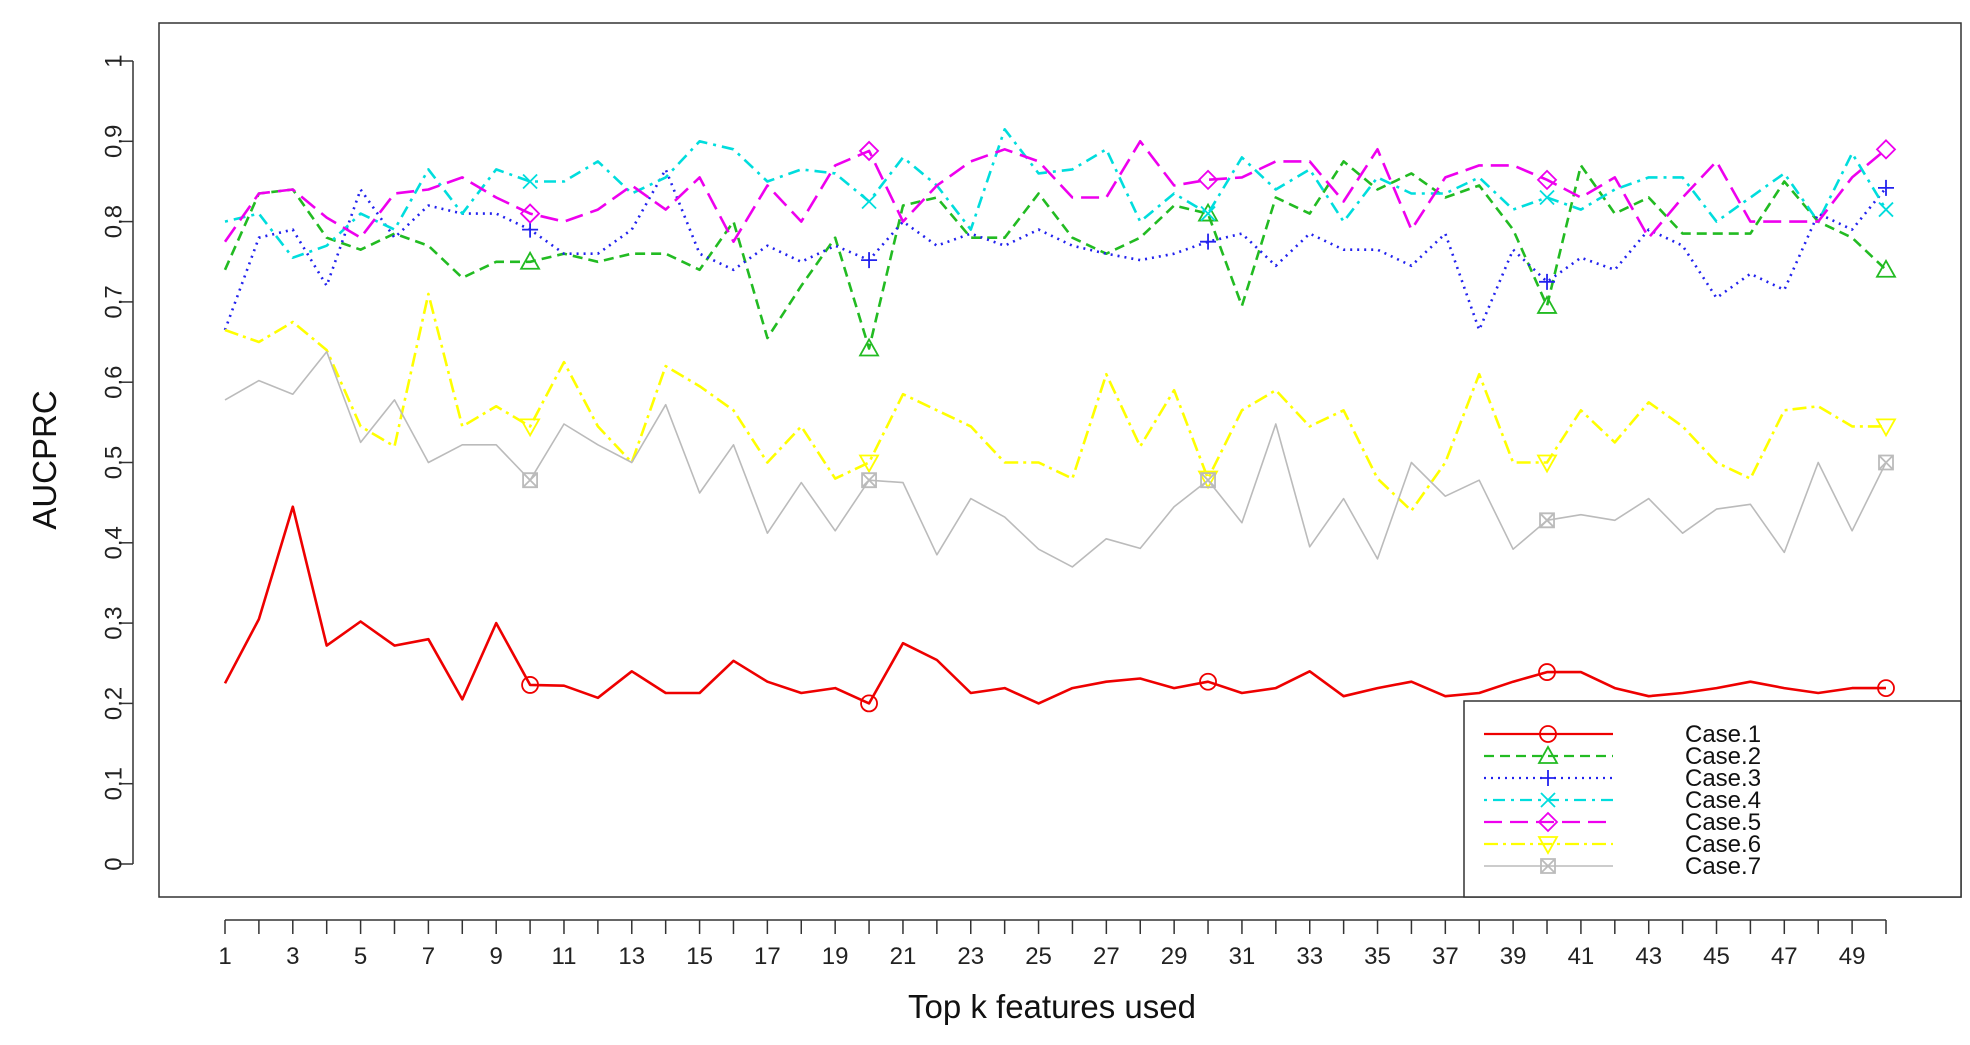  What do you see at coordinates (1716, 956) in the screenshot?
I see `x-tick-label-45: 45` at bounding box center [1716, 956].